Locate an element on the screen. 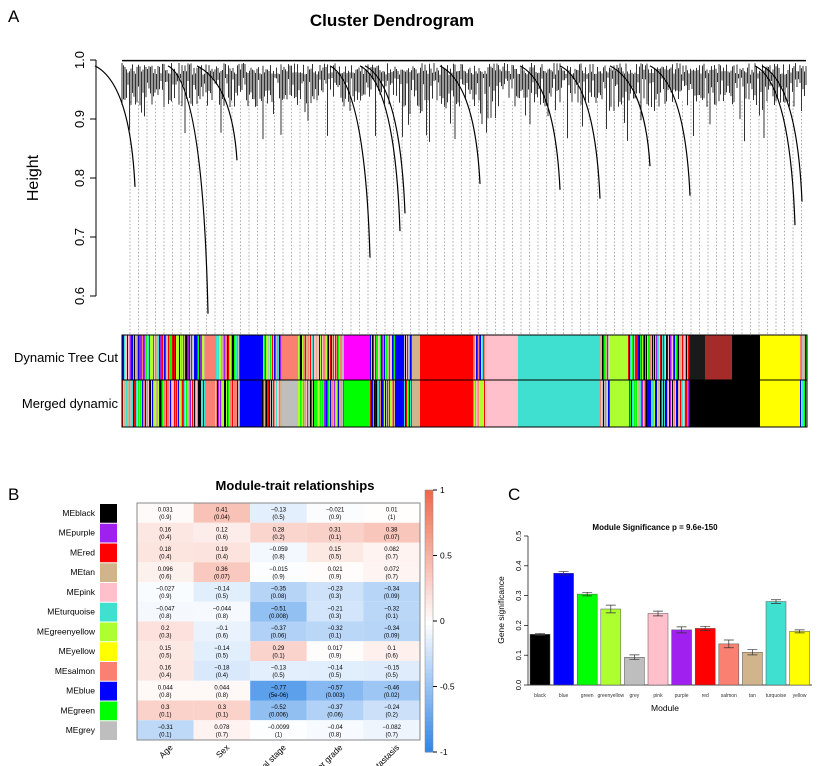 The height and width of the screenshot is (766, 824). heatmap-cell-pvalue: (0.6) is located at coordinates (392, 656).